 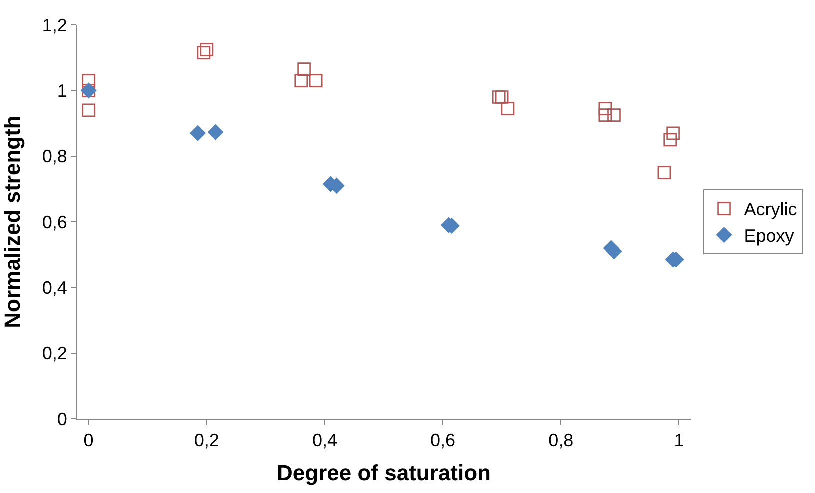 I want to click on legend-label: Acrylic, so click(x=771, y=210).